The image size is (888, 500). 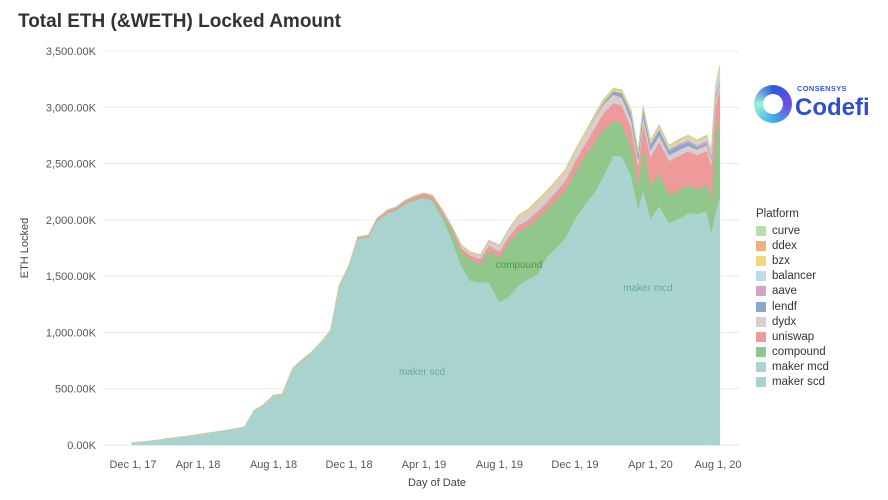 What do you see at coordinates (799, 382) in the screenshot?
I see `legend-label: maker scd` at bounding box center [799, 382].